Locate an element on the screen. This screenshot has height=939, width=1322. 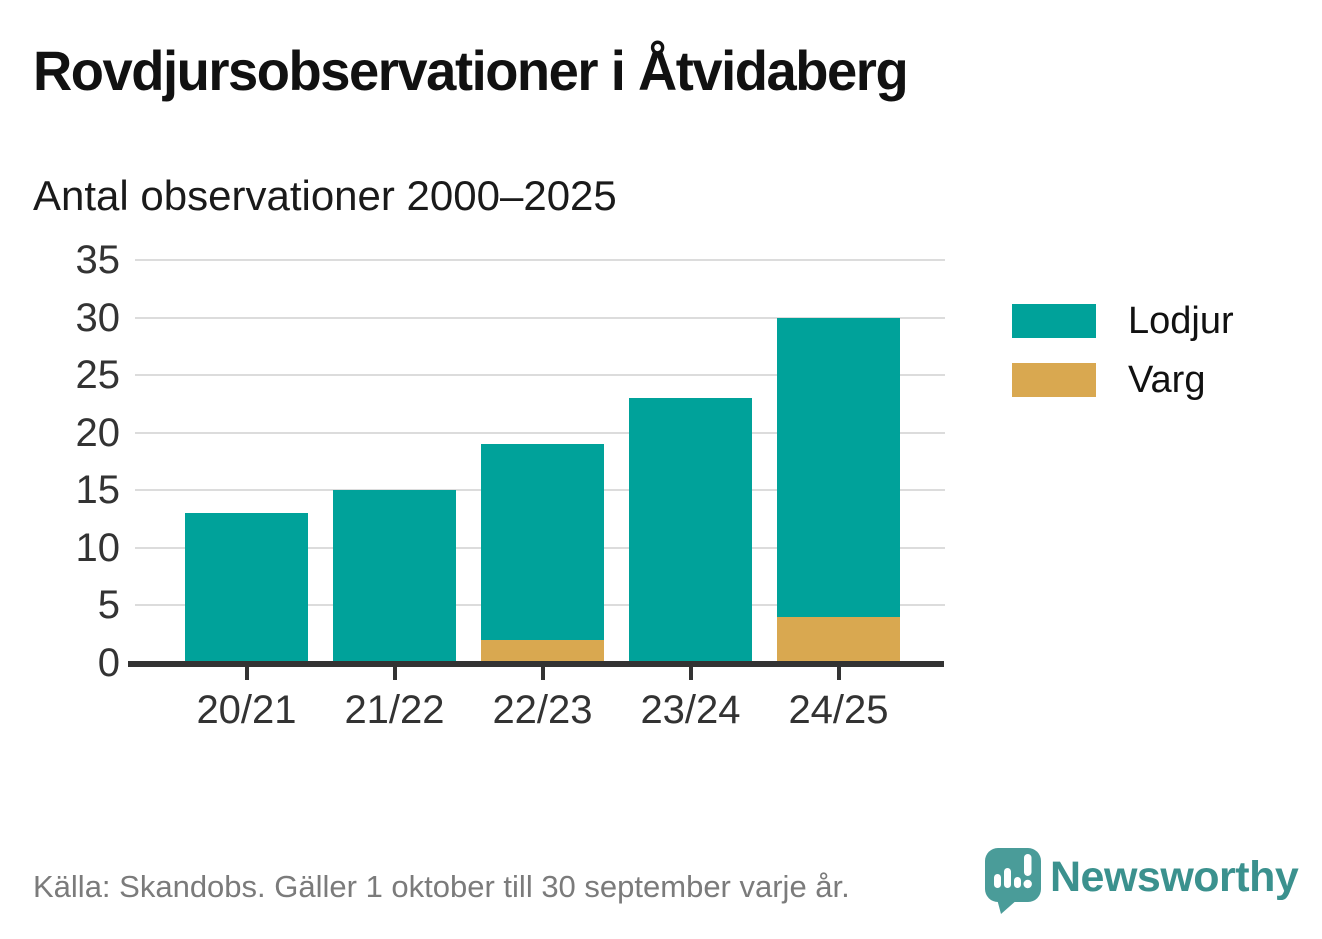
y-tick-label: 0 is located at coordinates (108, 663).